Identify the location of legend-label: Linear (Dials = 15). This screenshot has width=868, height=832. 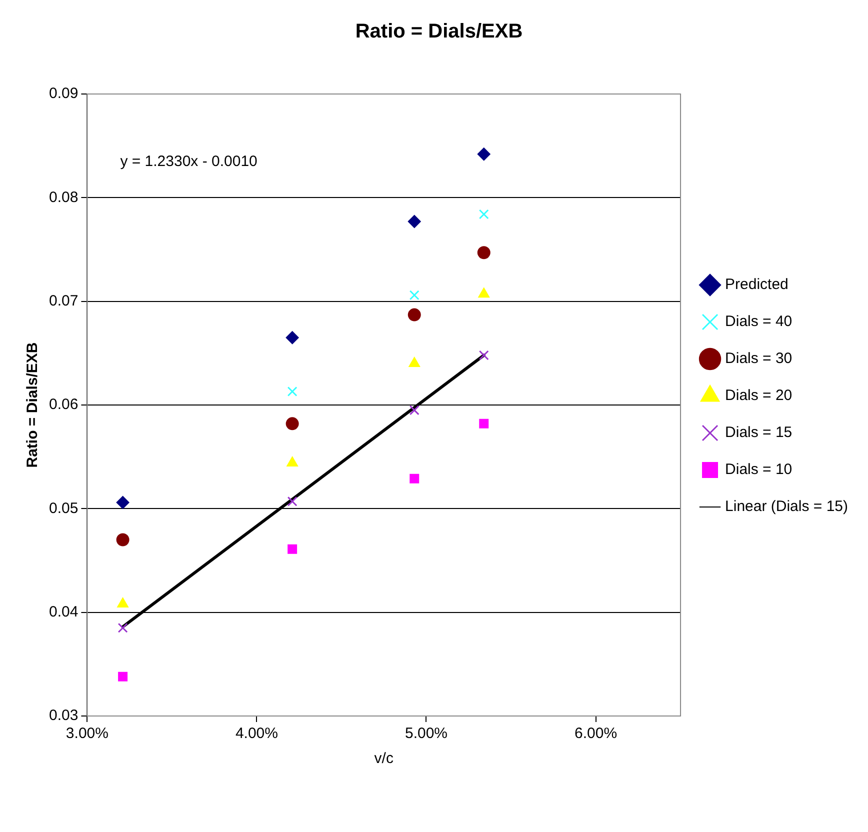
(786, 507).